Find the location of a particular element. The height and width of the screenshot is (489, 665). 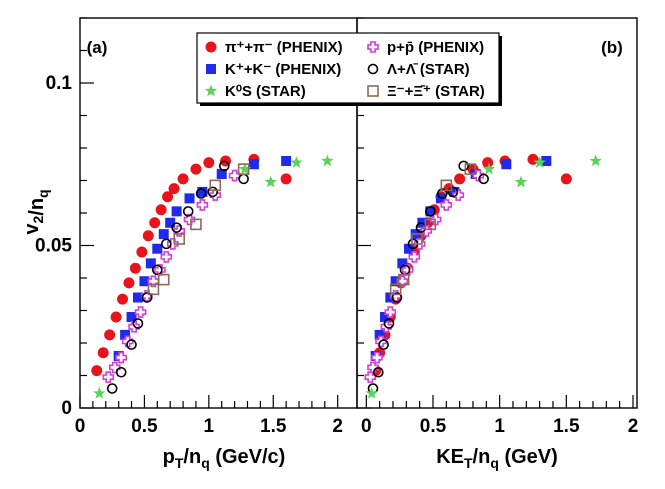

x-tick-label: 1.5 is located at coordinates (566, 426).